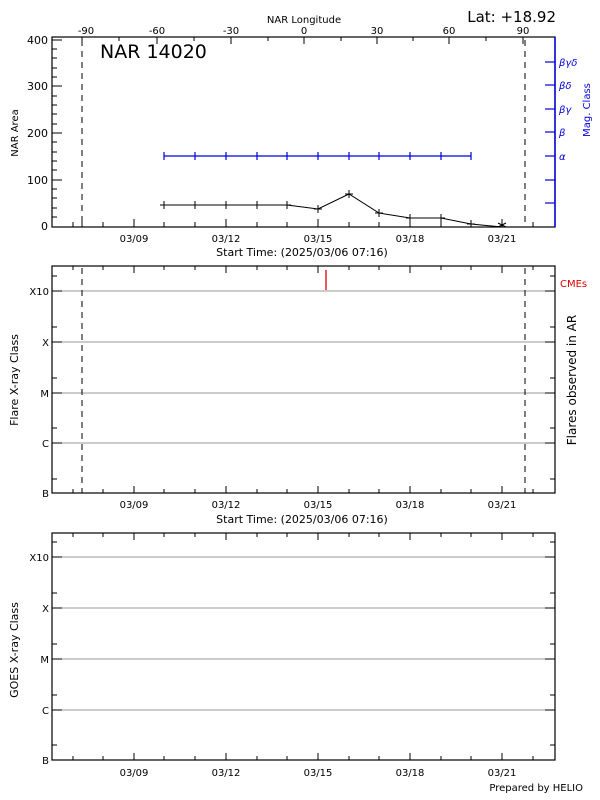  What do you see at coordinates (317, 156) in the screenshot?
I see `mag-class-series` at bounding box center [317, 156].